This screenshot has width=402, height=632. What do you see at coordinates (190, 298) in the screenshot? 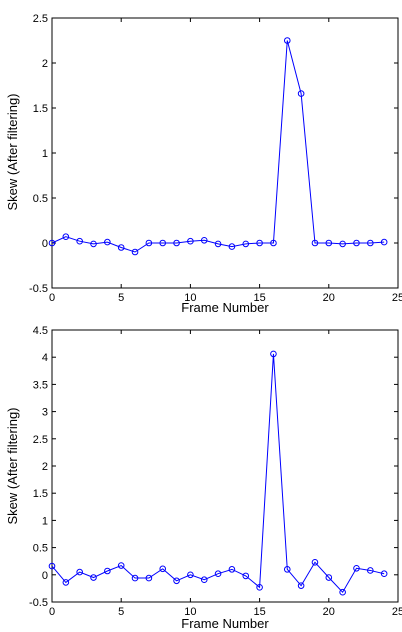
I see `chart-top-x-tick-label: 10` at bounding box center [190, 298].